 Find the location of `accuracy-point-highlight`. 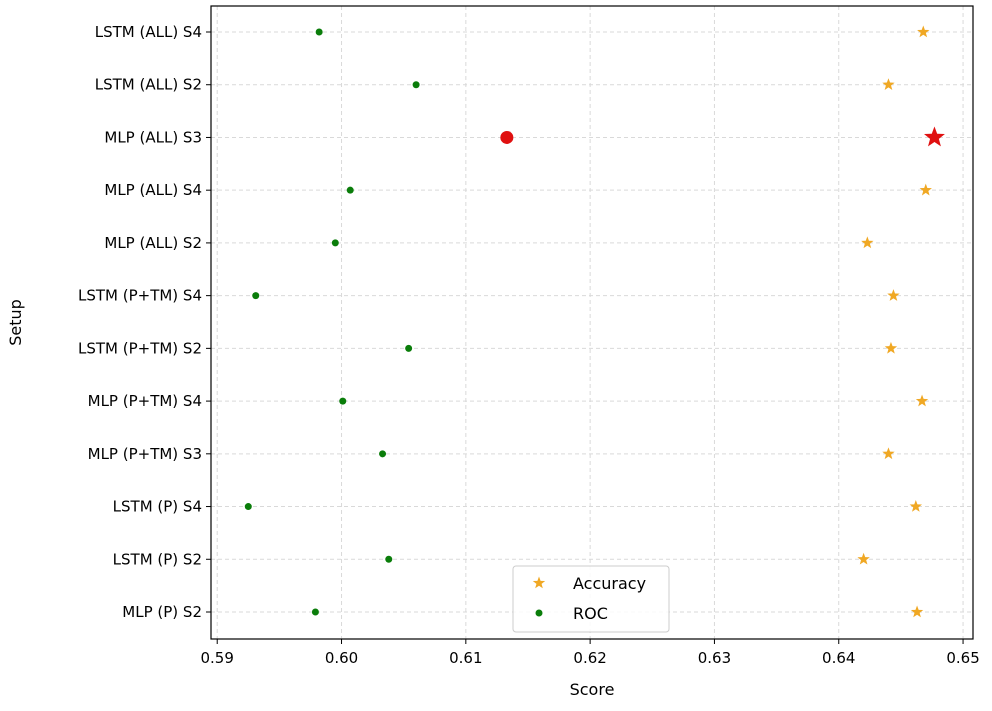

accuracy-point-highlight is located at coordinates (934, 136).